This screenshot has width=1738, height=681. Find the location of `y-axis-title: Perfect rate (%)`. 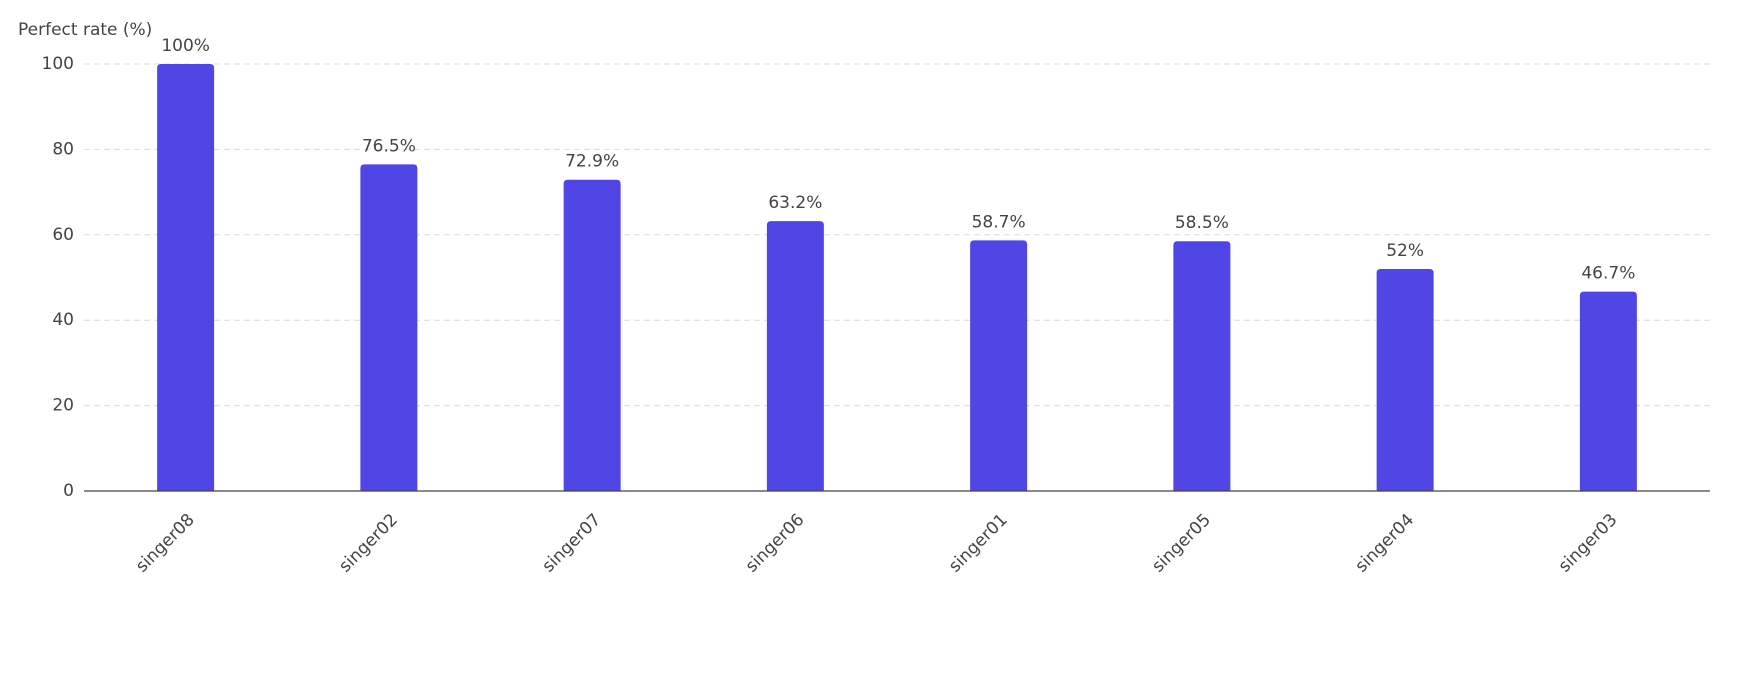

y-axis-title: Perfect rate (%) is located at coordinates (85, 30).